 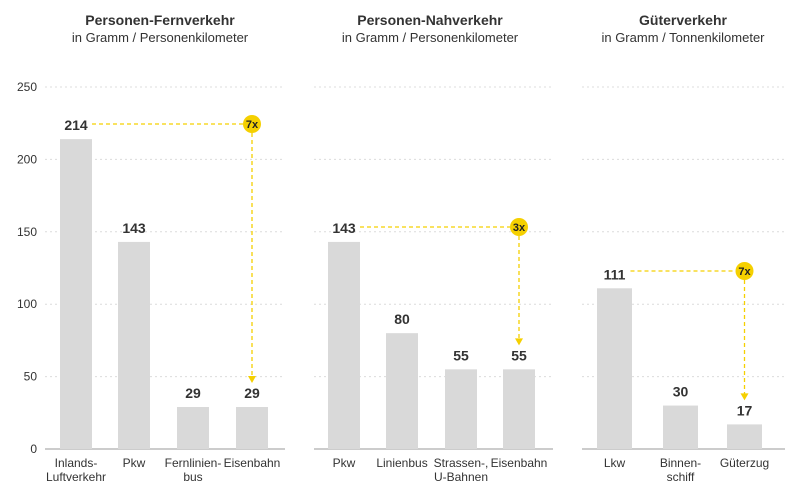 What do you see at coordinates (76, 463) in the screenshot?
I see `category-label: Inlands-` at bounding box center [76, 463].